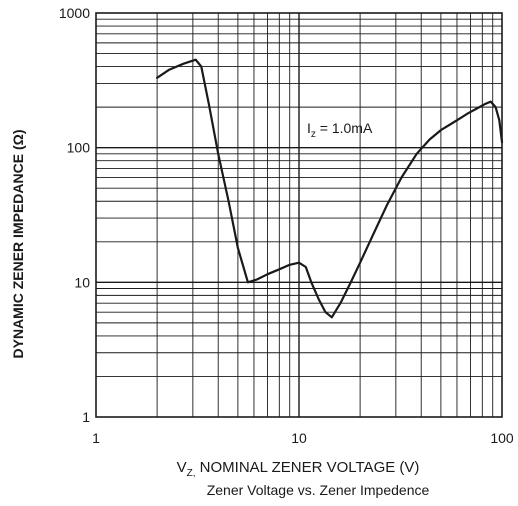 This screenshot has width=518, height=506. What do you see at coordinates (307, 467) in the screenshot?
I see `x-axis-label-text: NOMINAL ZENER VOLTAGE (V)` at bounding box center [307, 467].